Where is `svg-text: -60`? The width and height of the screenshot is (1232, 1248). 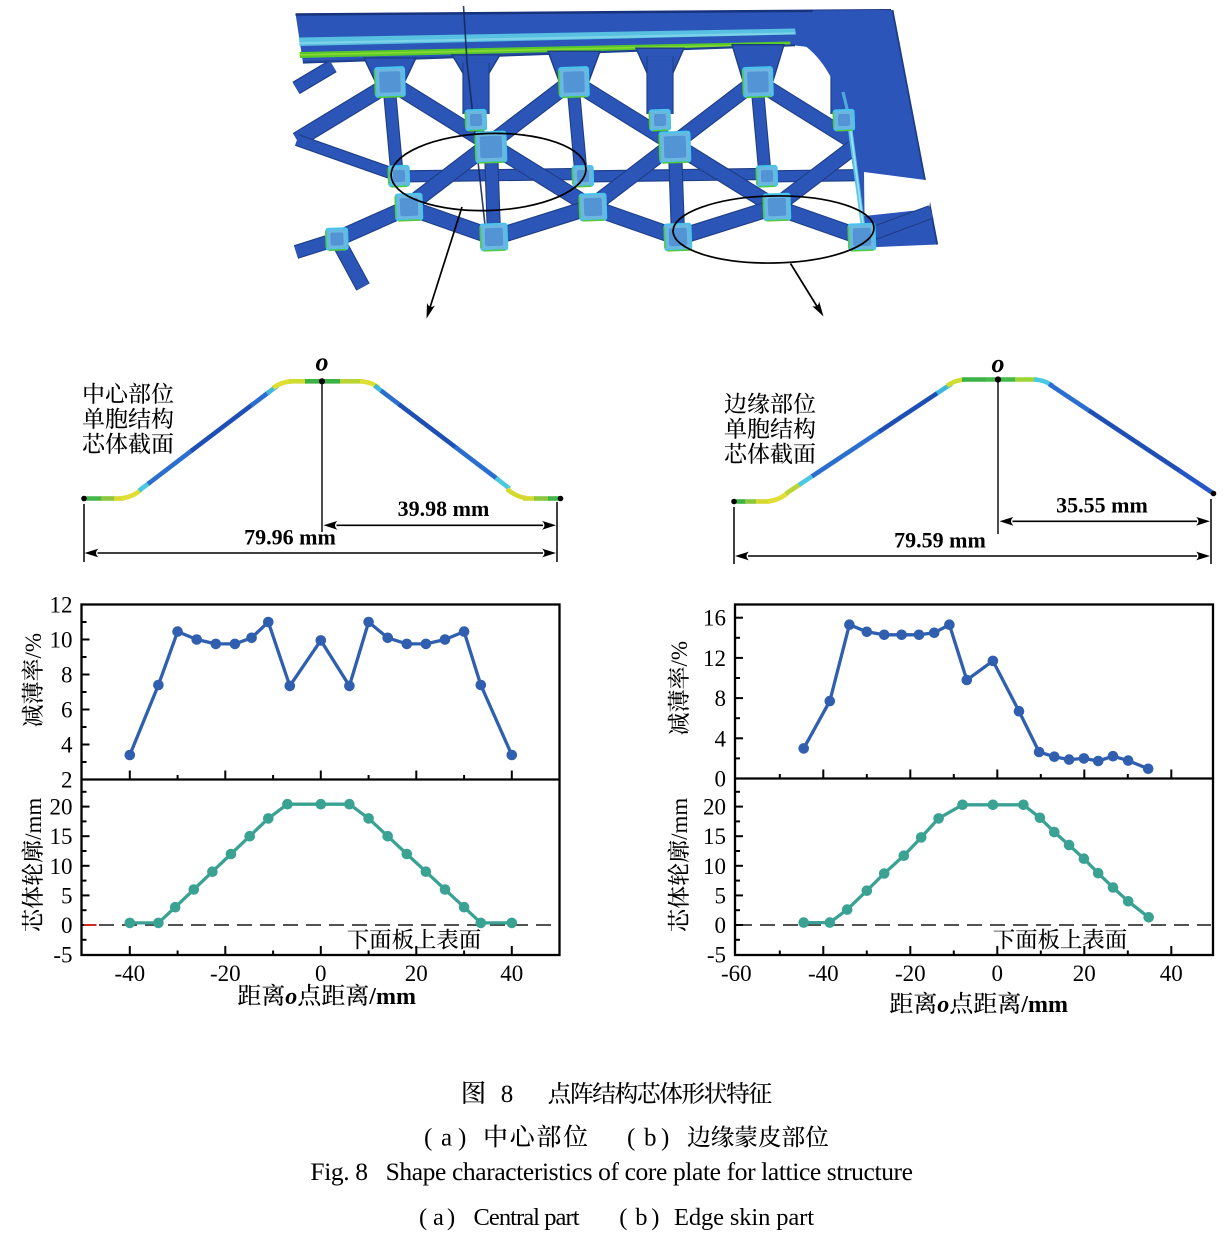
svg-text: -60 is located at coordinates (736, 973).